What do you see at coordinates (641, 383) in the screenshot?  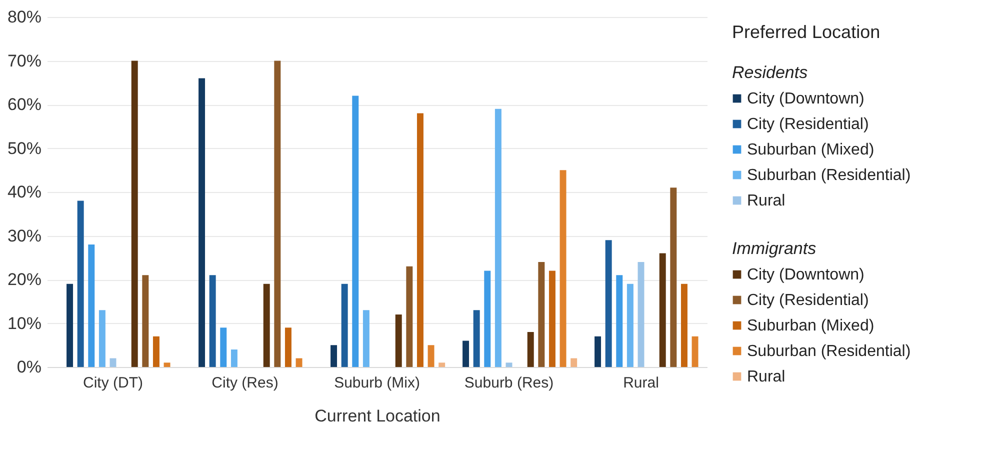 I see `x-tick-label: Rural` at bounding box center [641, 383].